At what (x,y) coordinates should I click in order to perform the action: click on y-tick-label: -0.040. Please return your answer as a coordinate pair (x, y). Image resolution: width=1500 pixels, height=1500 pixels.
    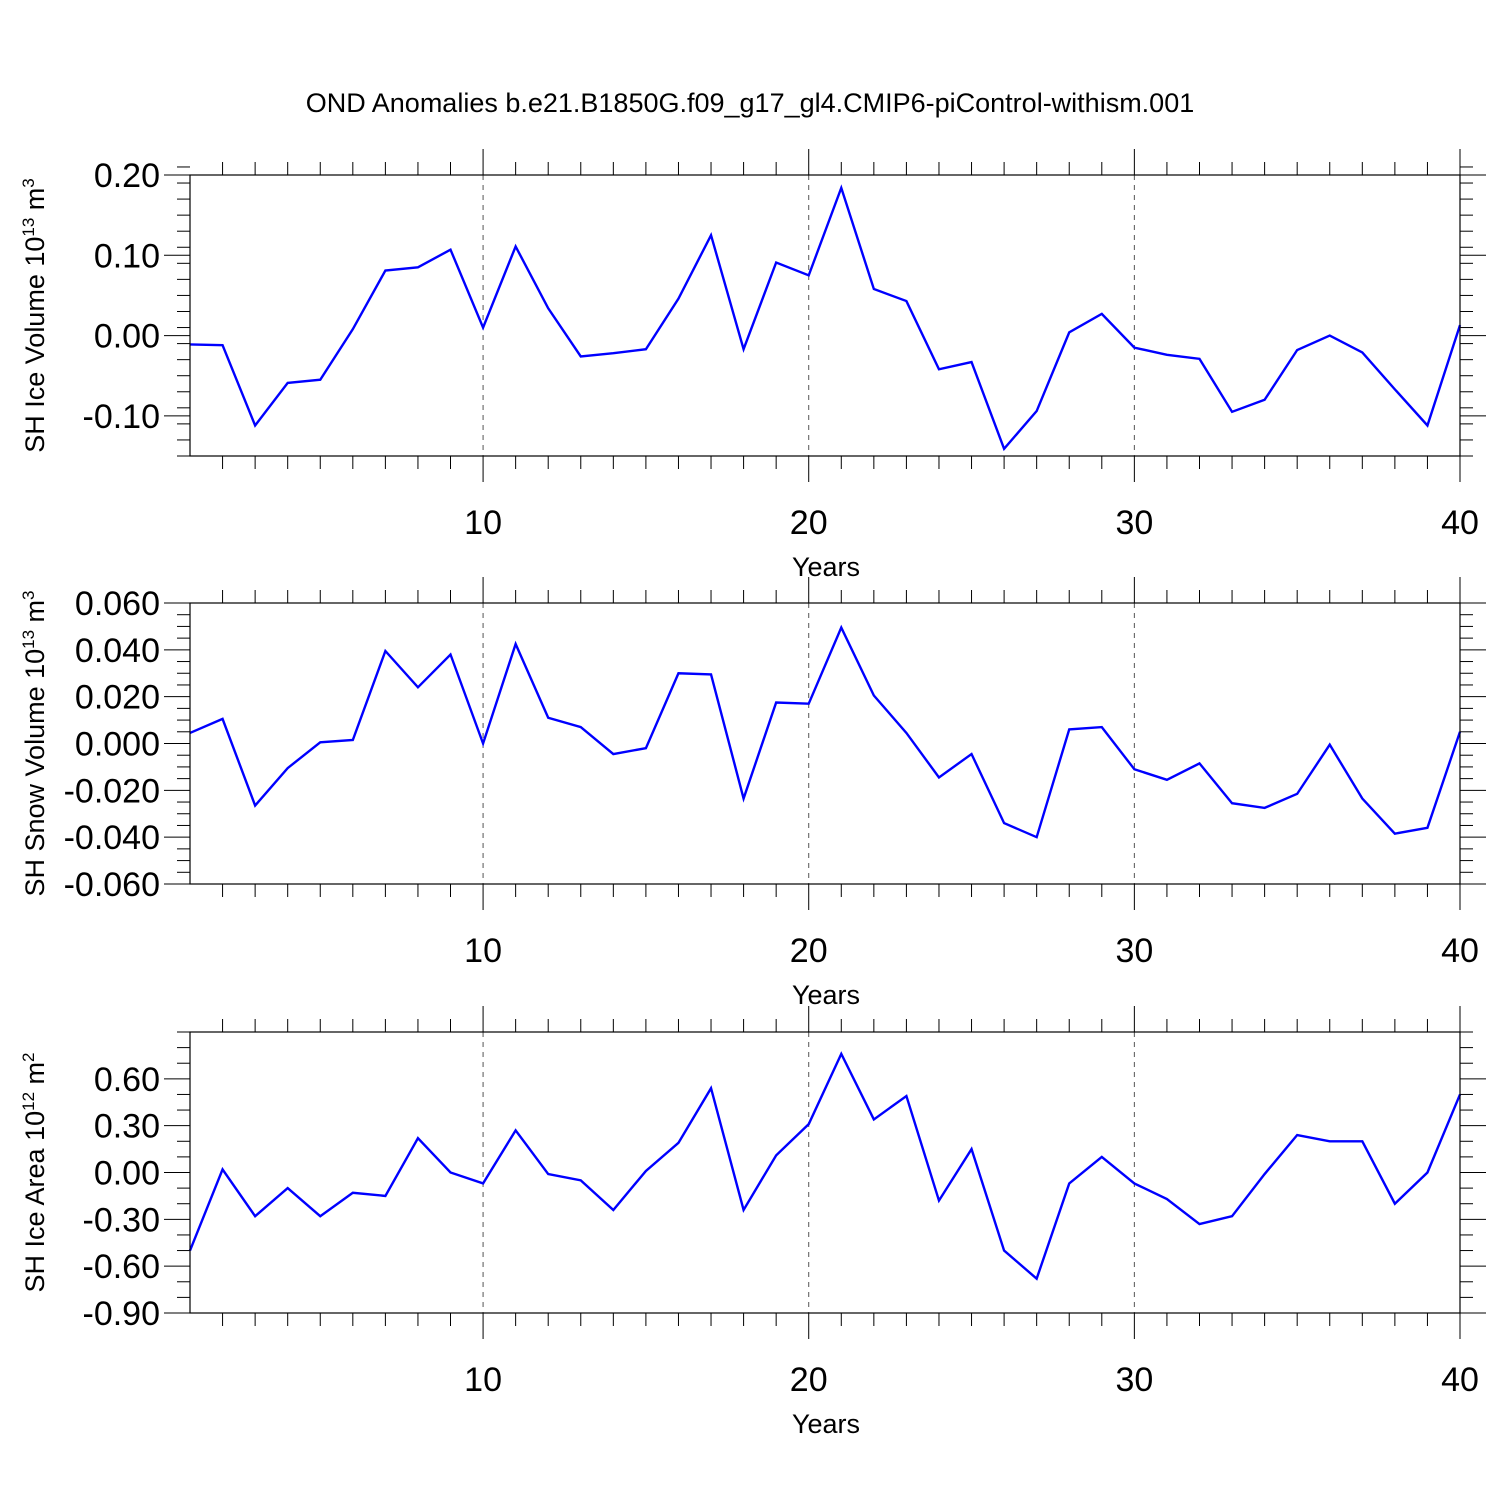
    Looking at the image, I should click on (112, 838).